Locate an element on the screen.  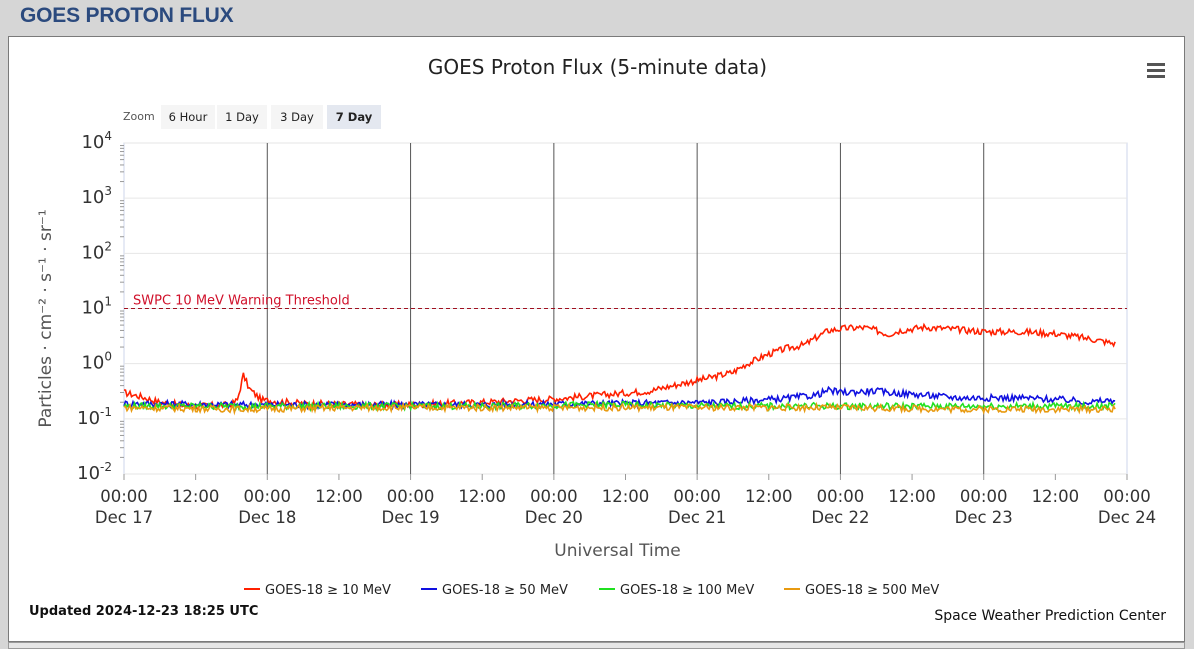
legend-label: GOES-18 ≥ 100 MeV is located at coordinates (687, 590).